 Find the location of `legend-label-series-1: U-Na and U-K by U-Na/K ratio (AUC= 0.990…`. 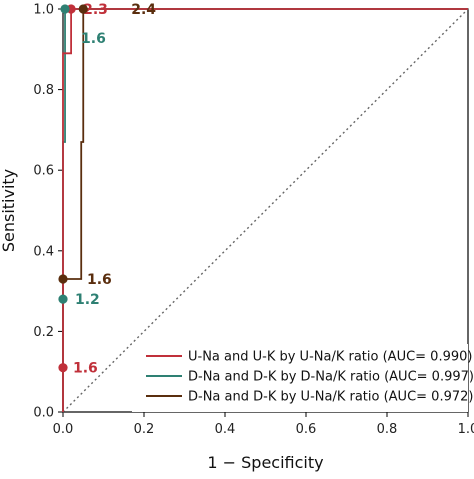

legend-label-series-1: U-Na and U-K by U-Na/K ratio (AUC= 0.990… is located at coordinates (330, 357).